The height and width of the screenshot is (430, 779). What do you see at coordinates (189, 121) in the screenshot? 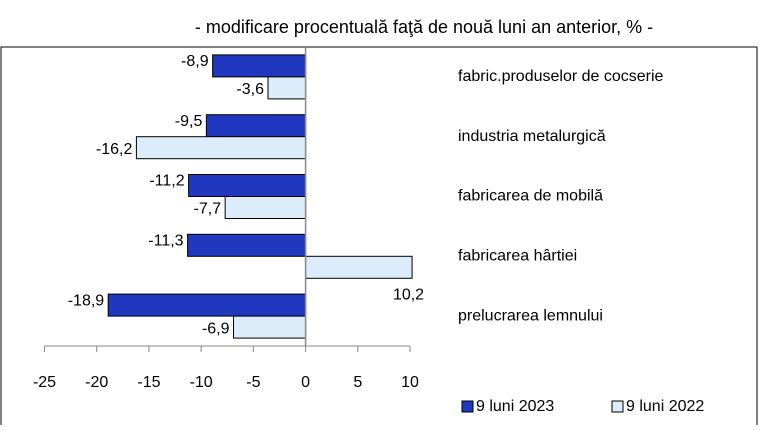
I see `value-label: -9,5` at bounding box center [189, 121].